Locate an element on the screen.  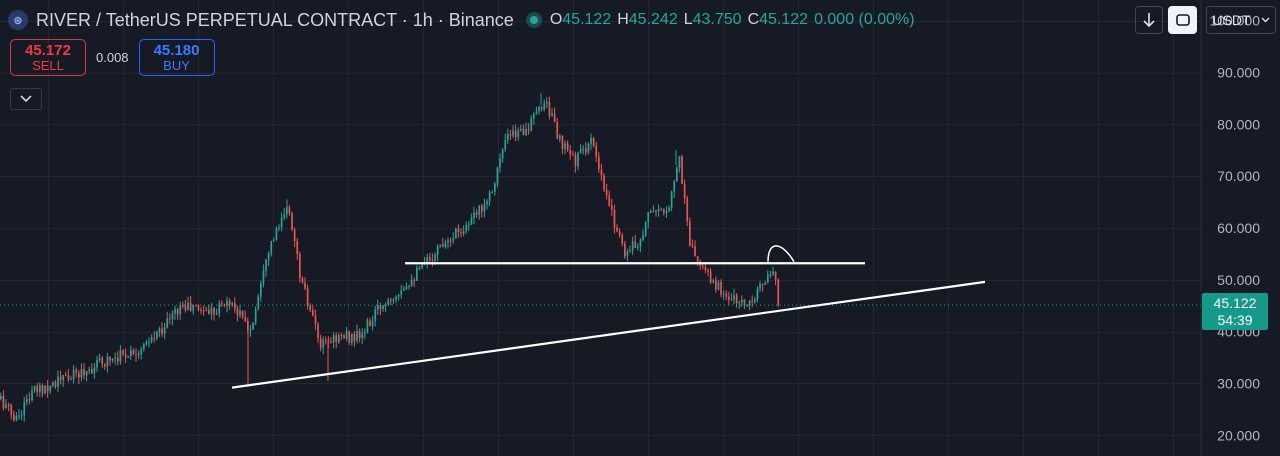
price-tick-label: 90.000 is located at coordinates (1238, 73).